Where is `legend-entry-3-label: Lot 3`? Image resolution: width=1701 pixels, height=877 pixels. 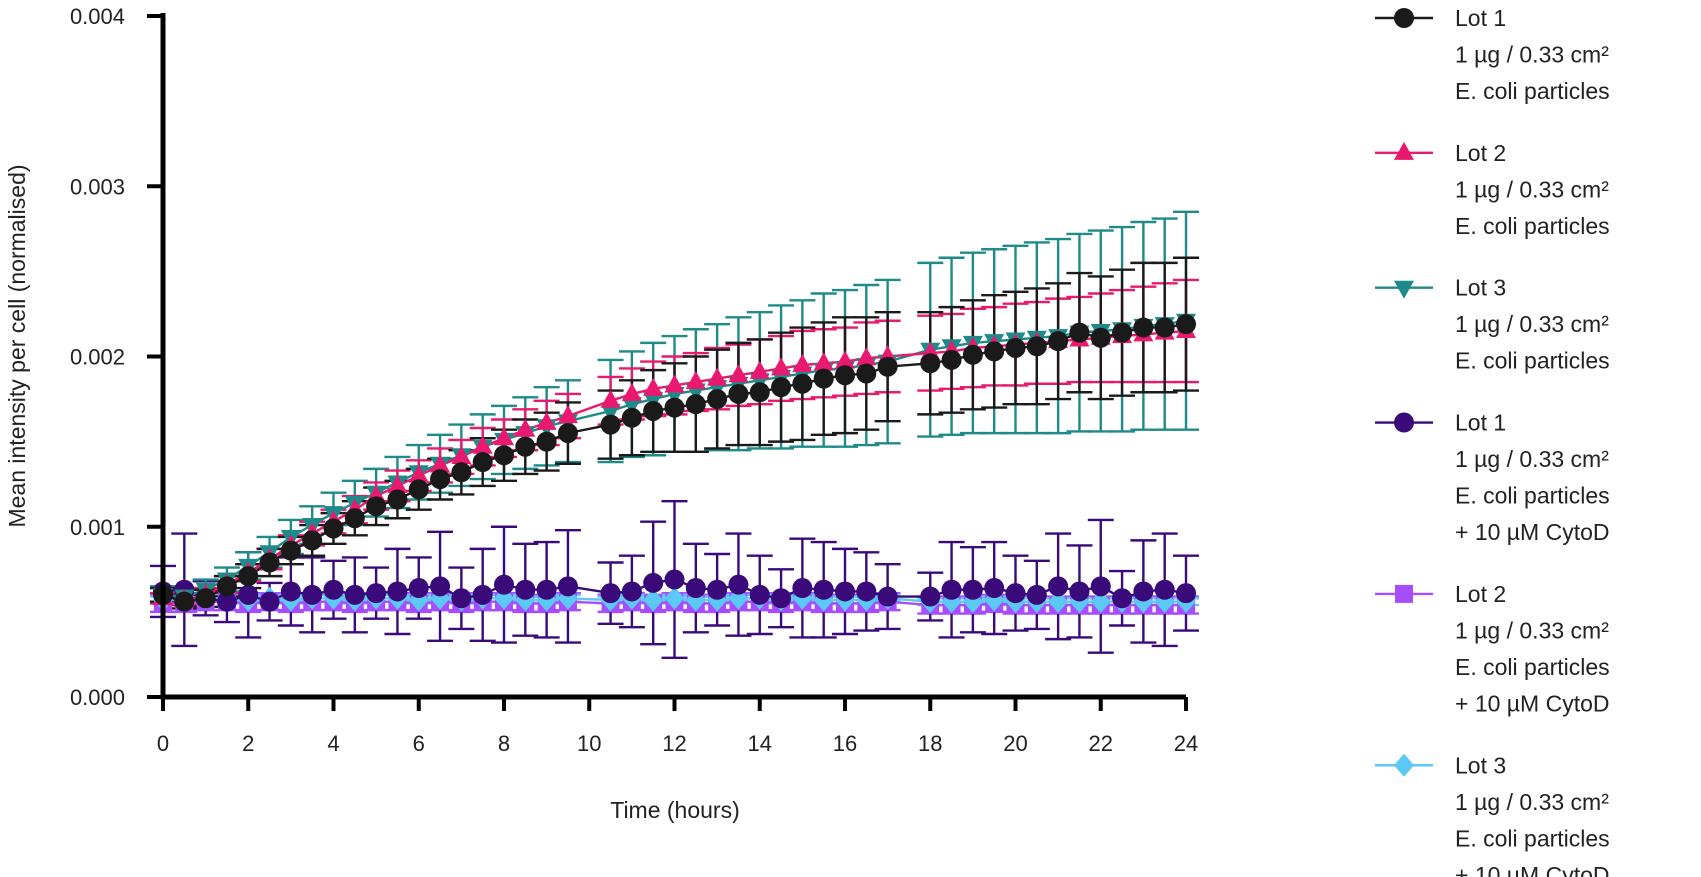
legend-entry-3-label: Lot 3 is located at coordinates (1480, 288).